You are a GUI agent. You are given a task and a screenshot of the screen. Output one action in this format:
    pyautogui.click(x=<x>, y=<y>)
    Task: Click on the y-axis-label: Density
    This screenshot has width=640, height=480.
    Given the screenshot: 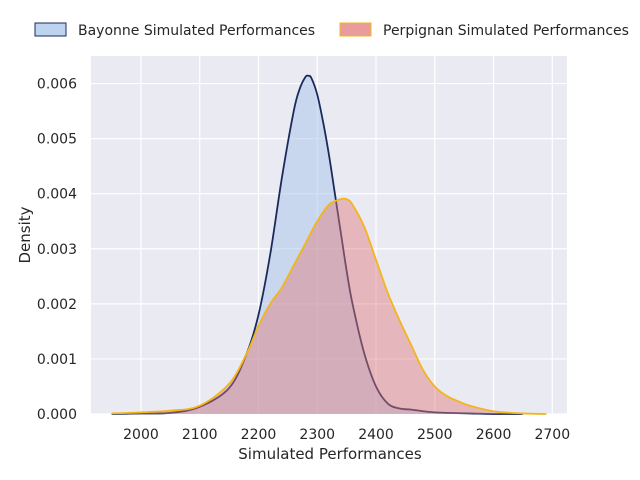 What is the action you would take?
    pyautogui.click(x=25, y=234)
    